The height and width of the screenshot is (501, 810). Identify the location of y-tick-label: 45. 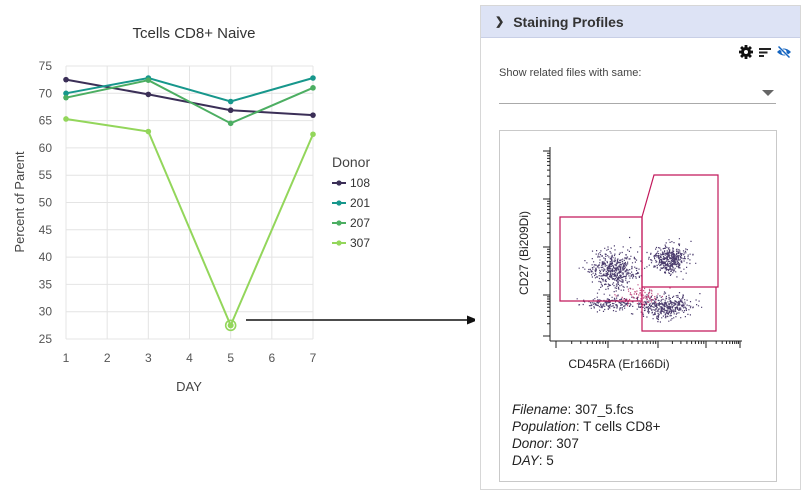
(46, 230).